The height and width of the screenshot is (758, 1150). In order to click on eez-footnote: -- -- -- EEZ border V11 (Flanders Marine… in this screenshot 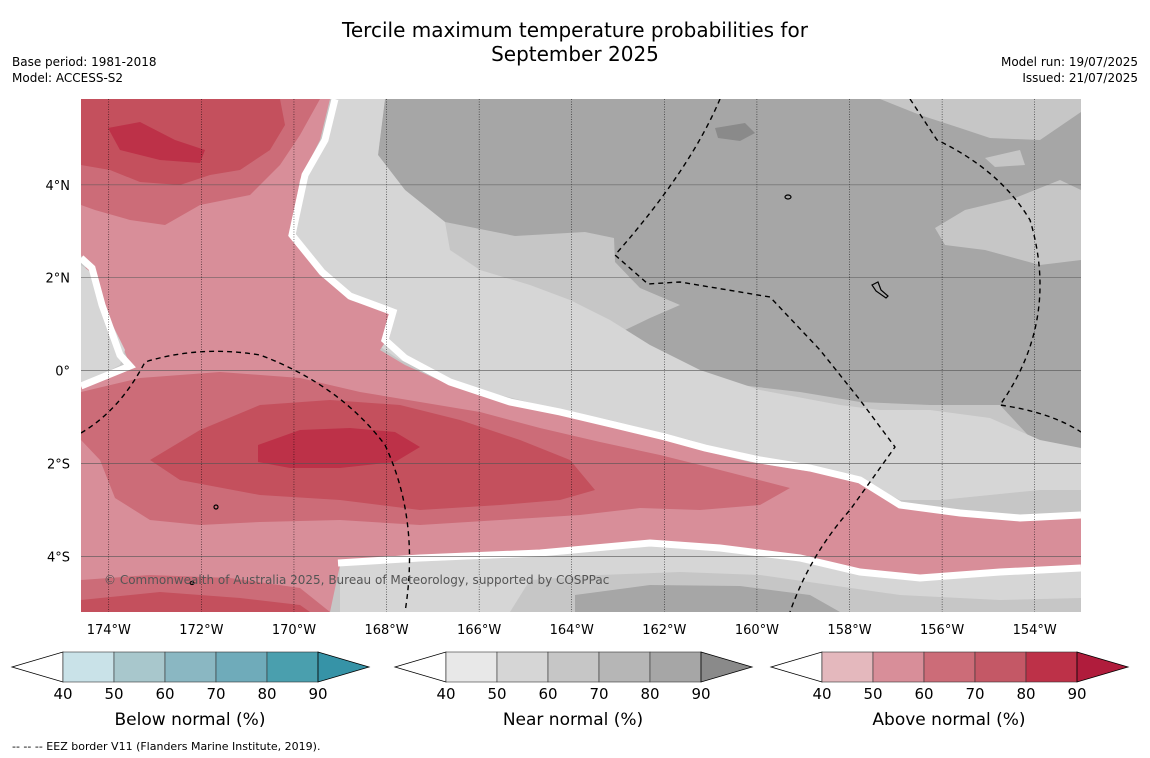, I will do `click(166, 746)`.